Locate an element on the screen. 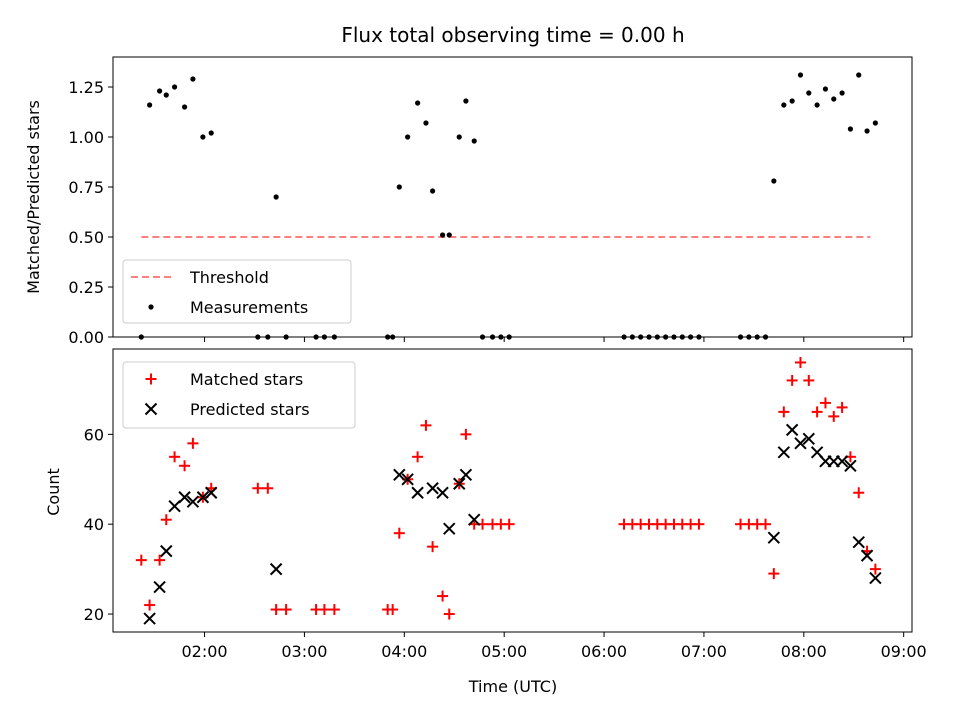 This screenshot has width=960, height=720. bottom-y-tick-label: 60 is located at coordinates (94, 434).